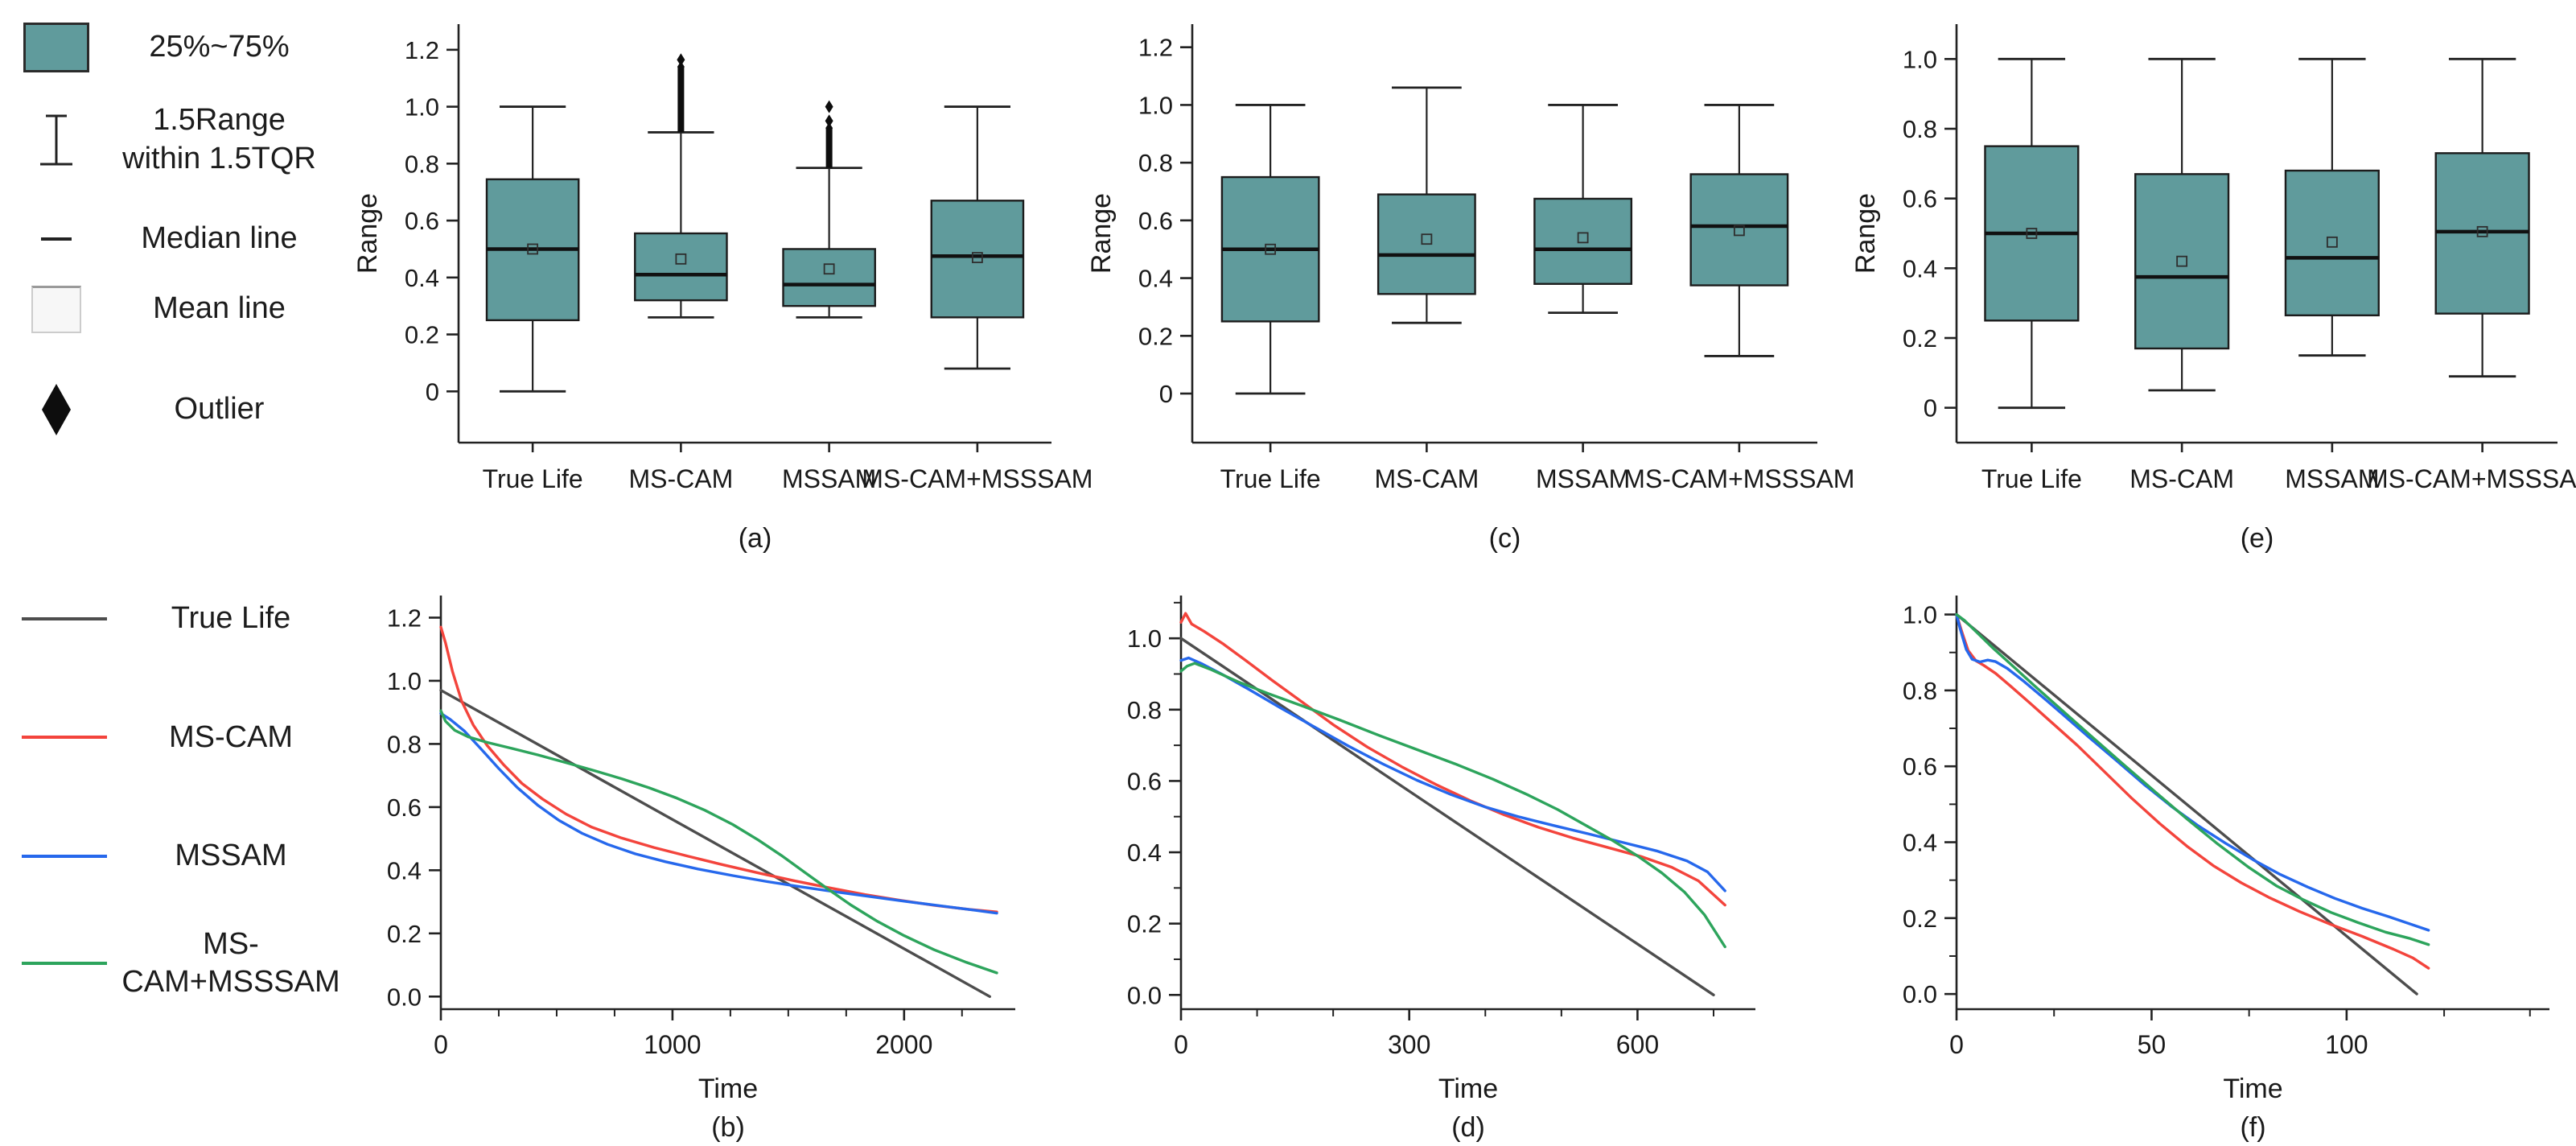 This screenshot has height=1146, width=2576. What do you see at coordinates (1920, 615) in the screenshot?
I see `svg-text: 1.0` at bounding box center [1920, 615].